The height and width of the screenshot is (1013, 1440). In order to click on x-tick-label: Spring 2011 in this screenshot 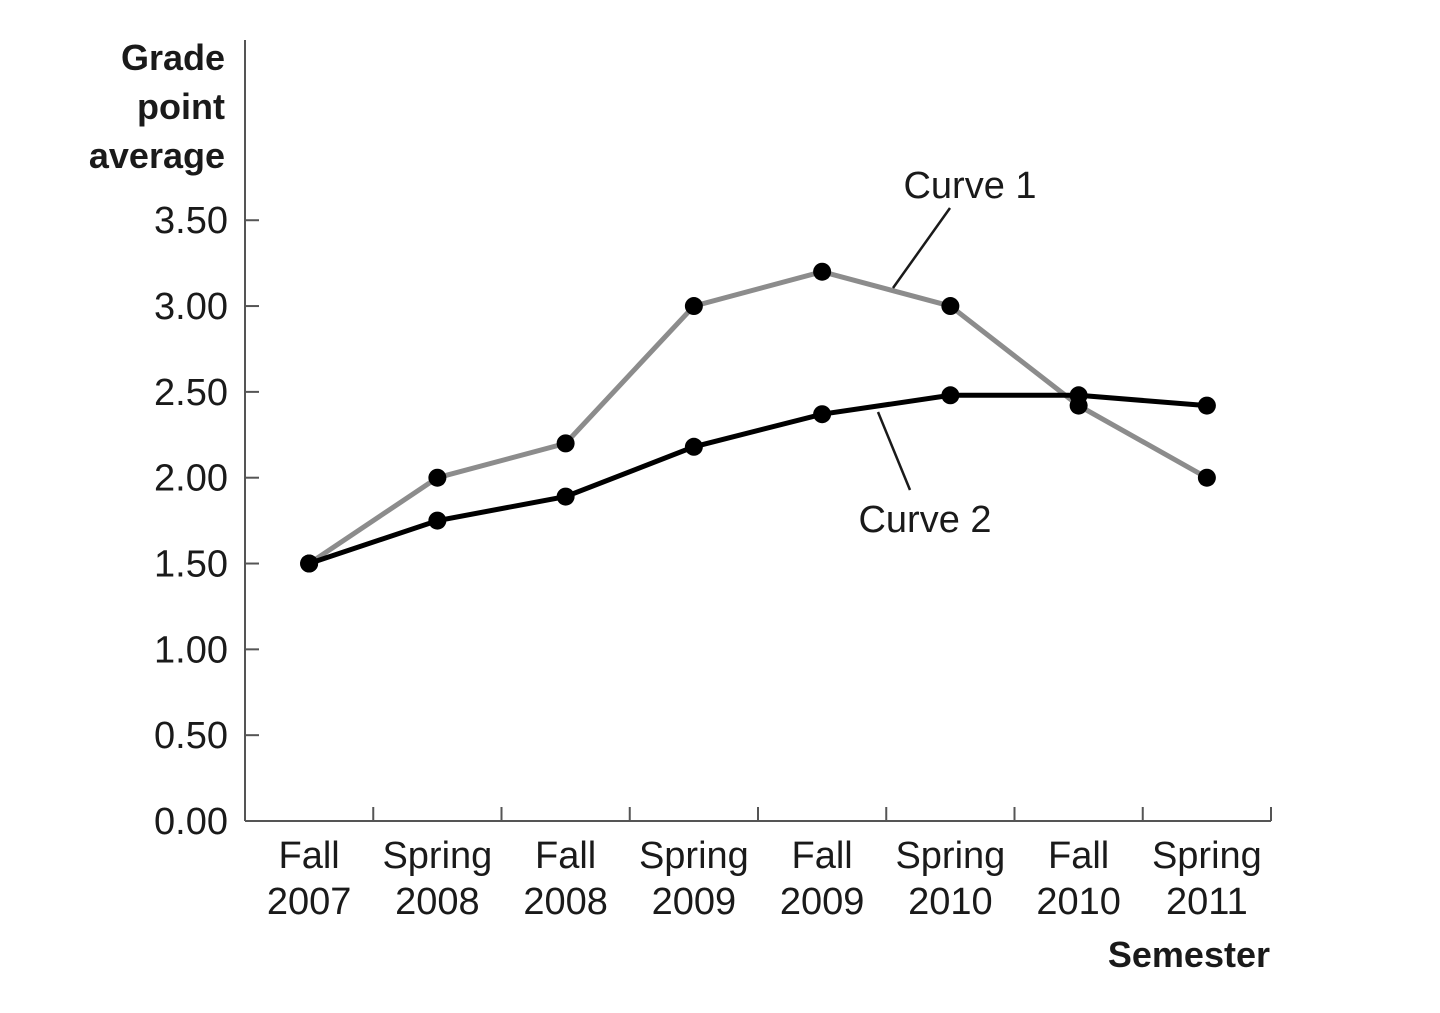, I will do `click(1207, 879)`.